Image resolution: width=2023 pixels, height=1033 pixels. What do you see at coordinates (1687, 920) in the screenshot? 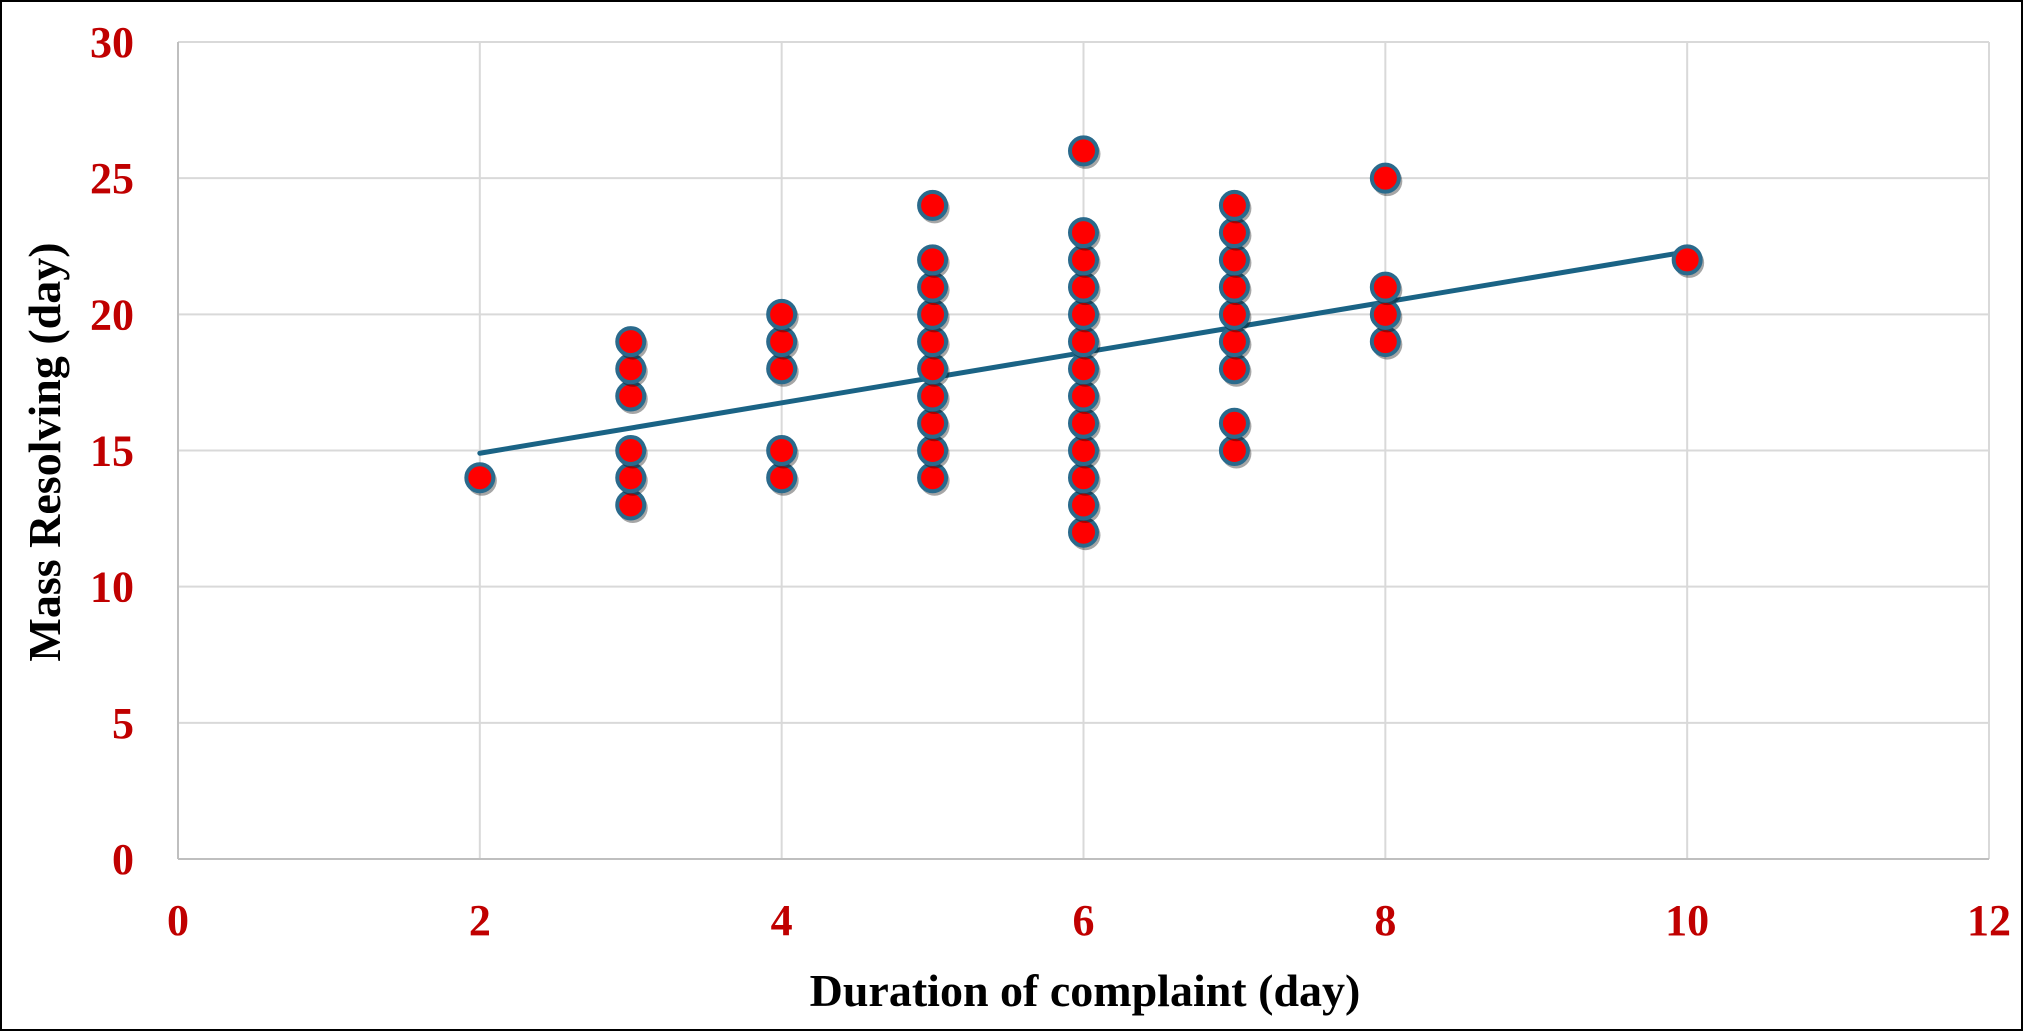
I see `x-tick-label: 10` at bounding box center [1687, 920].